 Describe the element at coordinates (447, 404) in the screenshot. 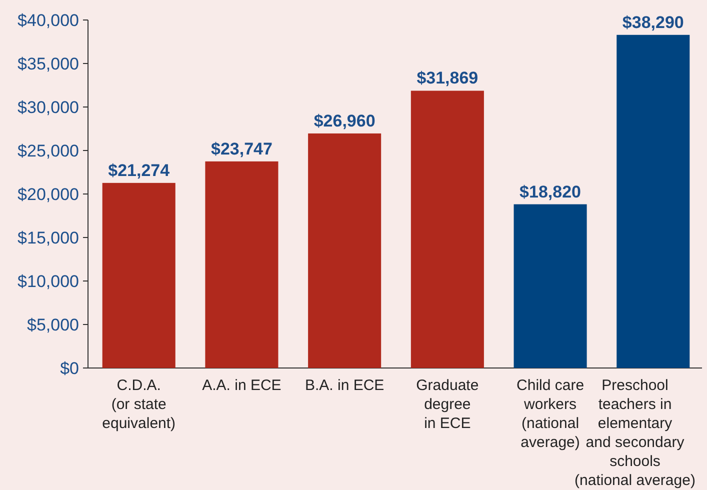

I see `x-tick-label: Graduate degree in ECE` at that location.